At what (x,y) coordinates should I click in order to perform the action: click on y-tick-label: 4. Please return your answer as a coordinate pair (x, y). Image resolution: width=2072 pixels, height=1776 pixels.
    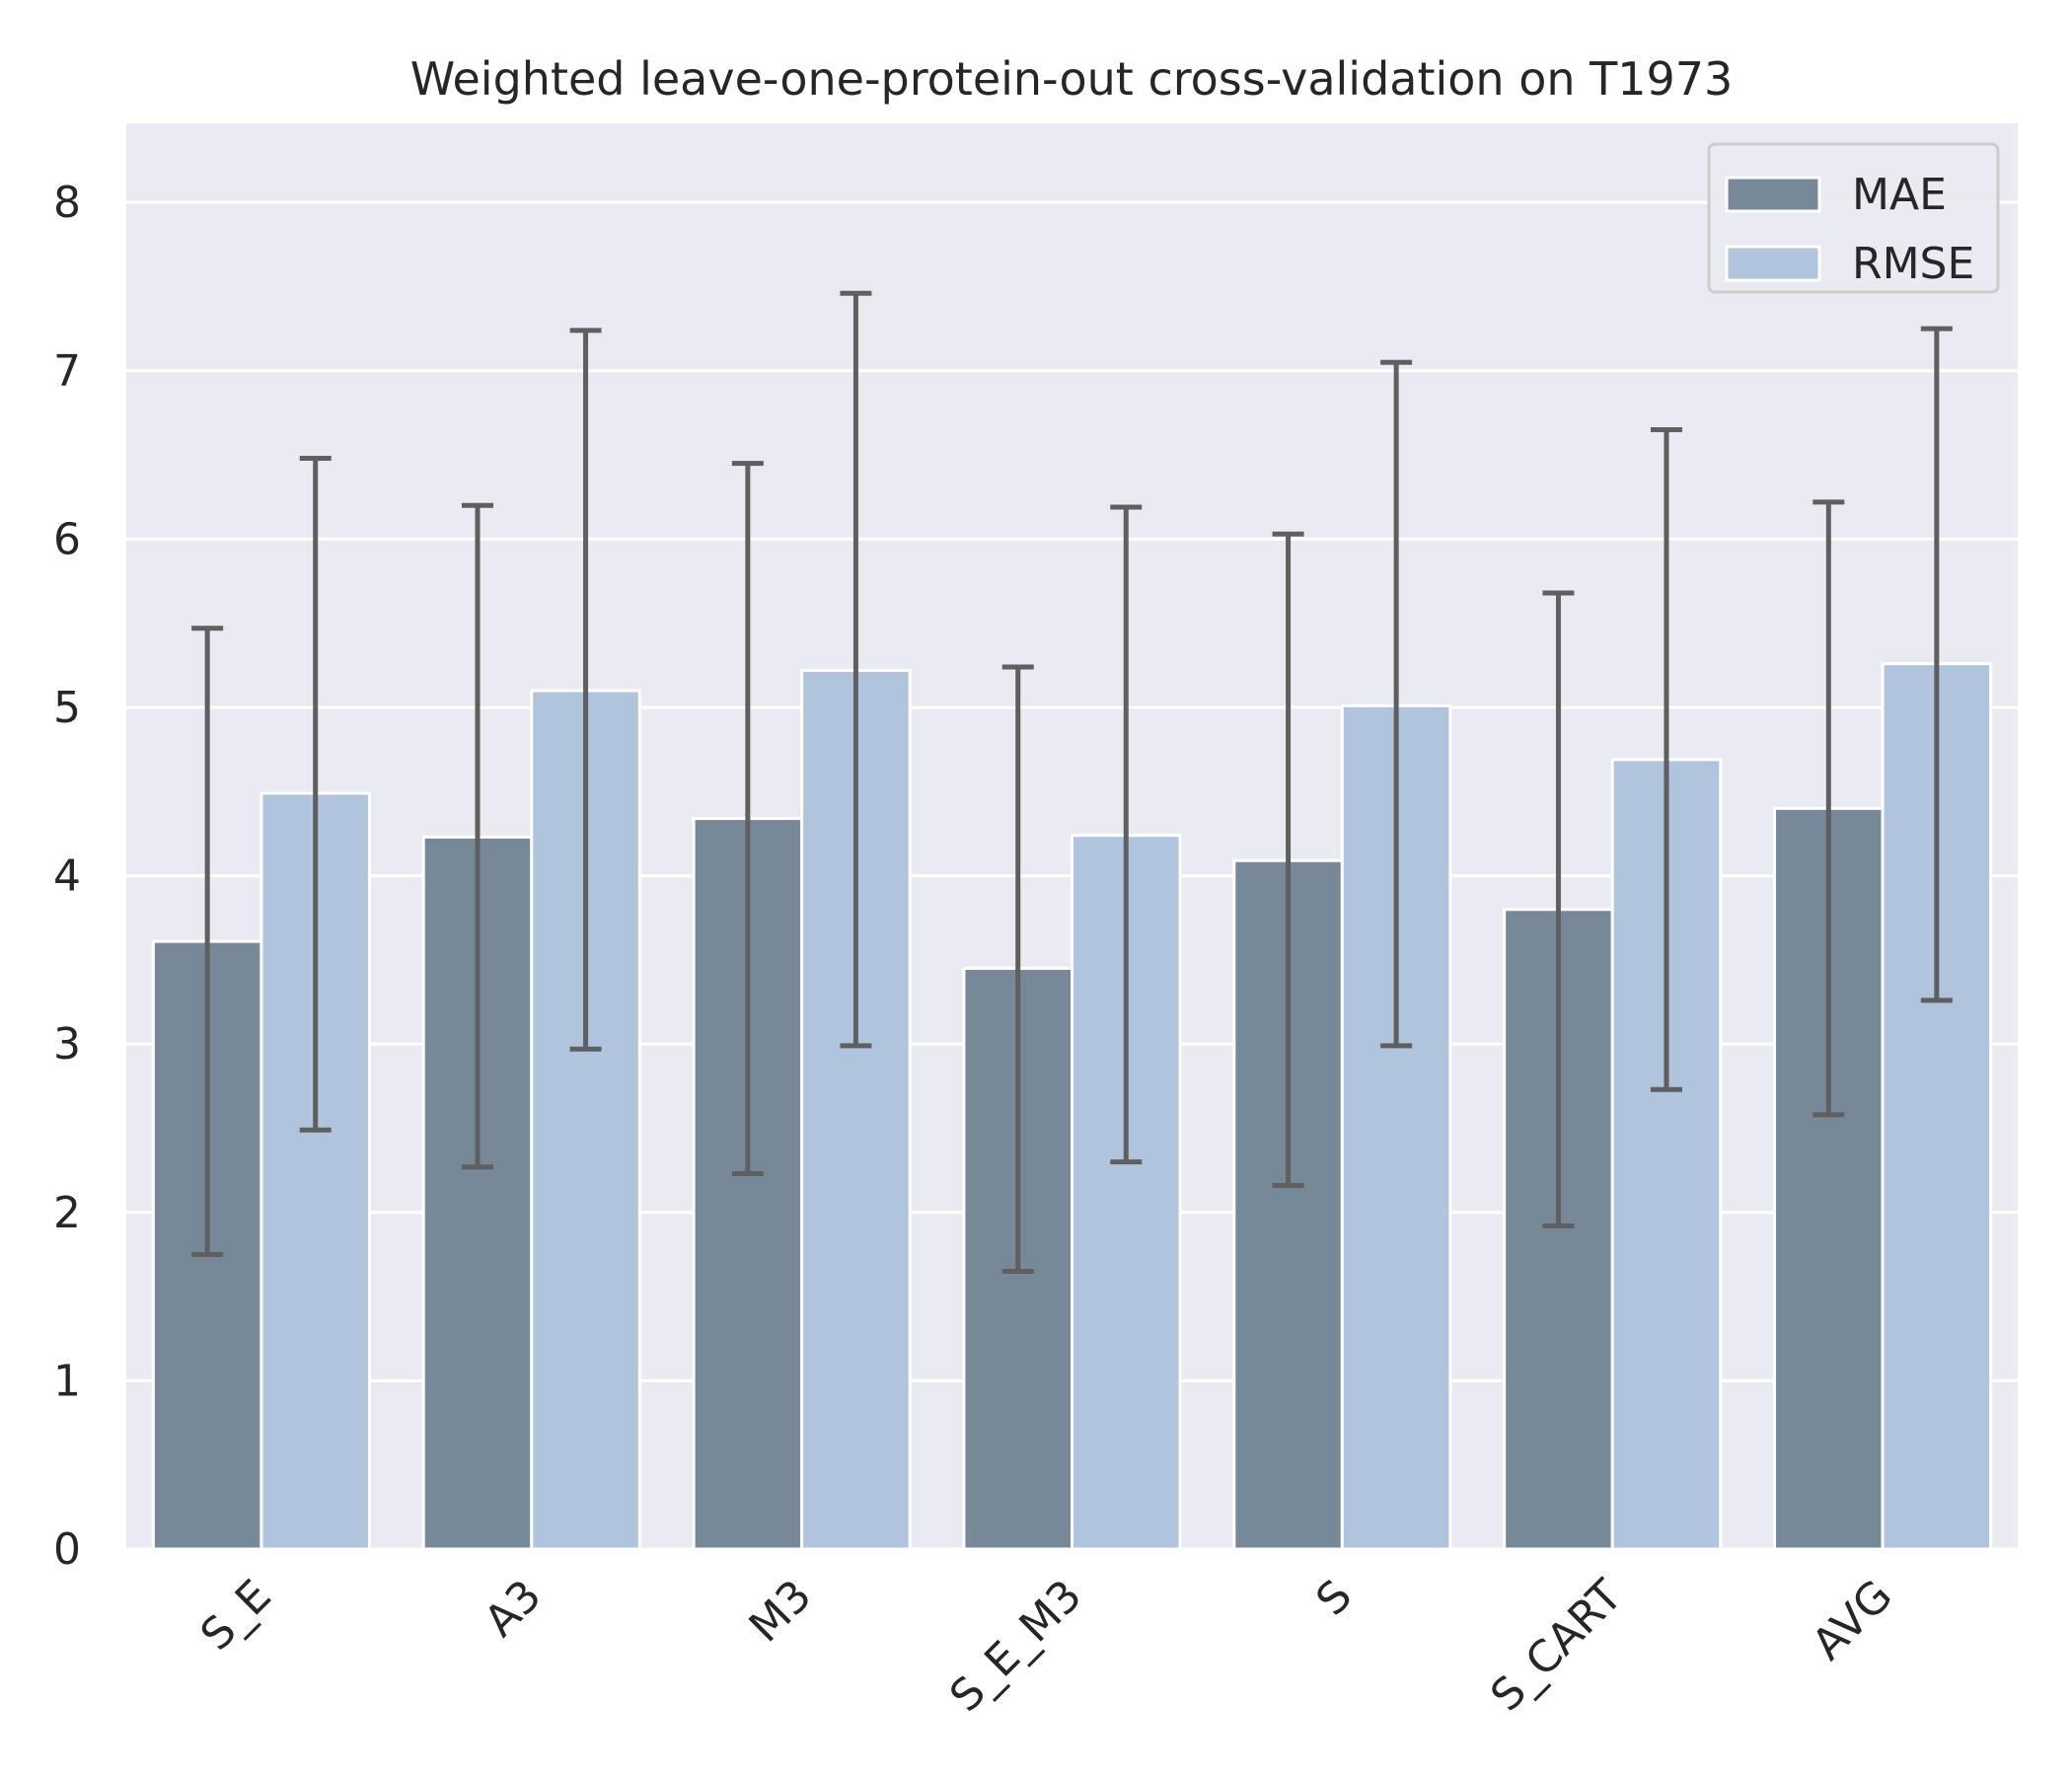
    Looking at the image, I should click on (67, 877).